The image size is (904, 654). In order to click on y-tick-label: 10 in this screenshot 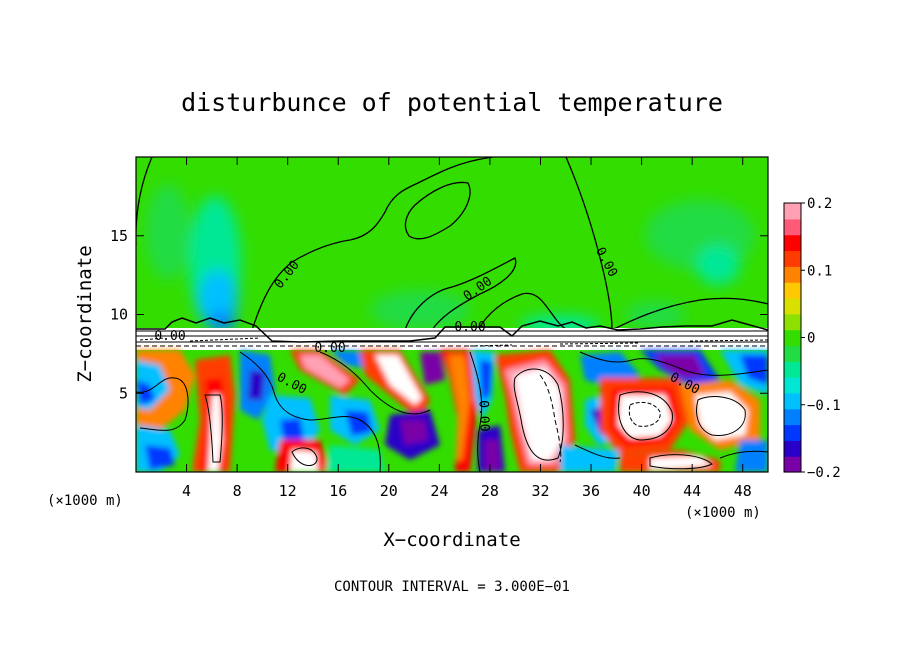, I will do `click(119, 315)`.